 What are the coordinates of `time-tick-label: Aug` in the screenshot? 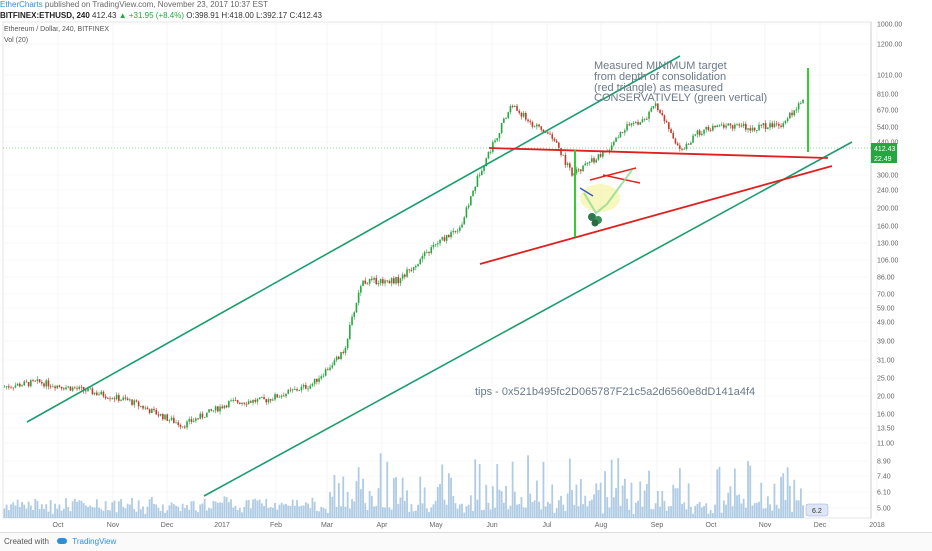 It's located at (601, 525).